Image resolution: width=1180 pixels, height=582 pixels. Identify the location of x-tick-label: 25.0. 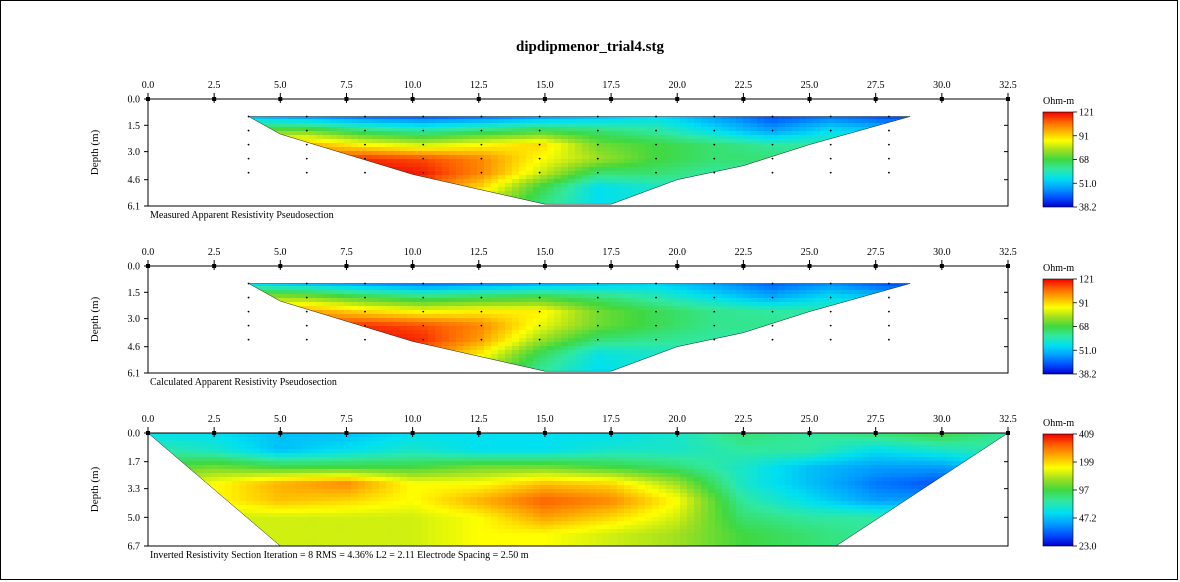
(810, 85).